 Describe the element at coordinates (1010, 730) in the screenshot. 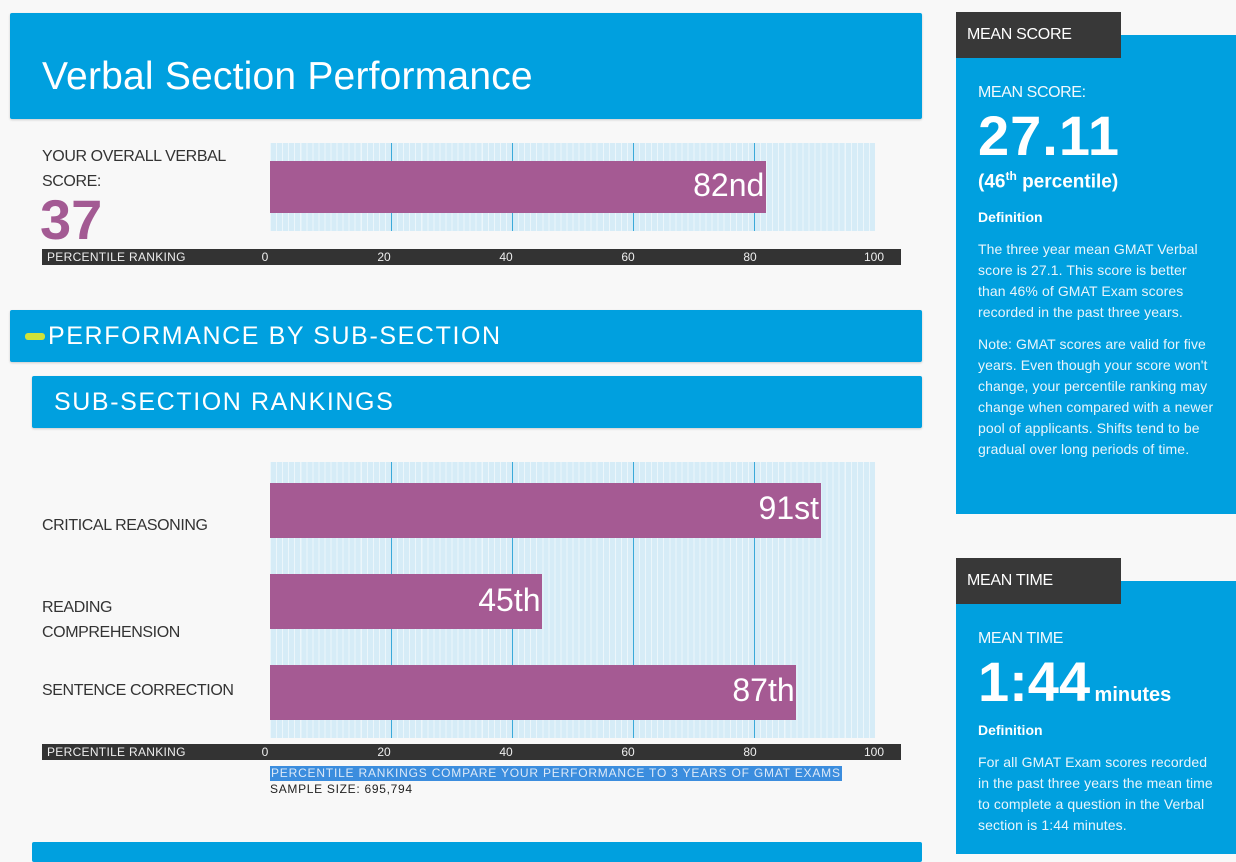

I see `mean-time-definition-title: Definition` at that location.